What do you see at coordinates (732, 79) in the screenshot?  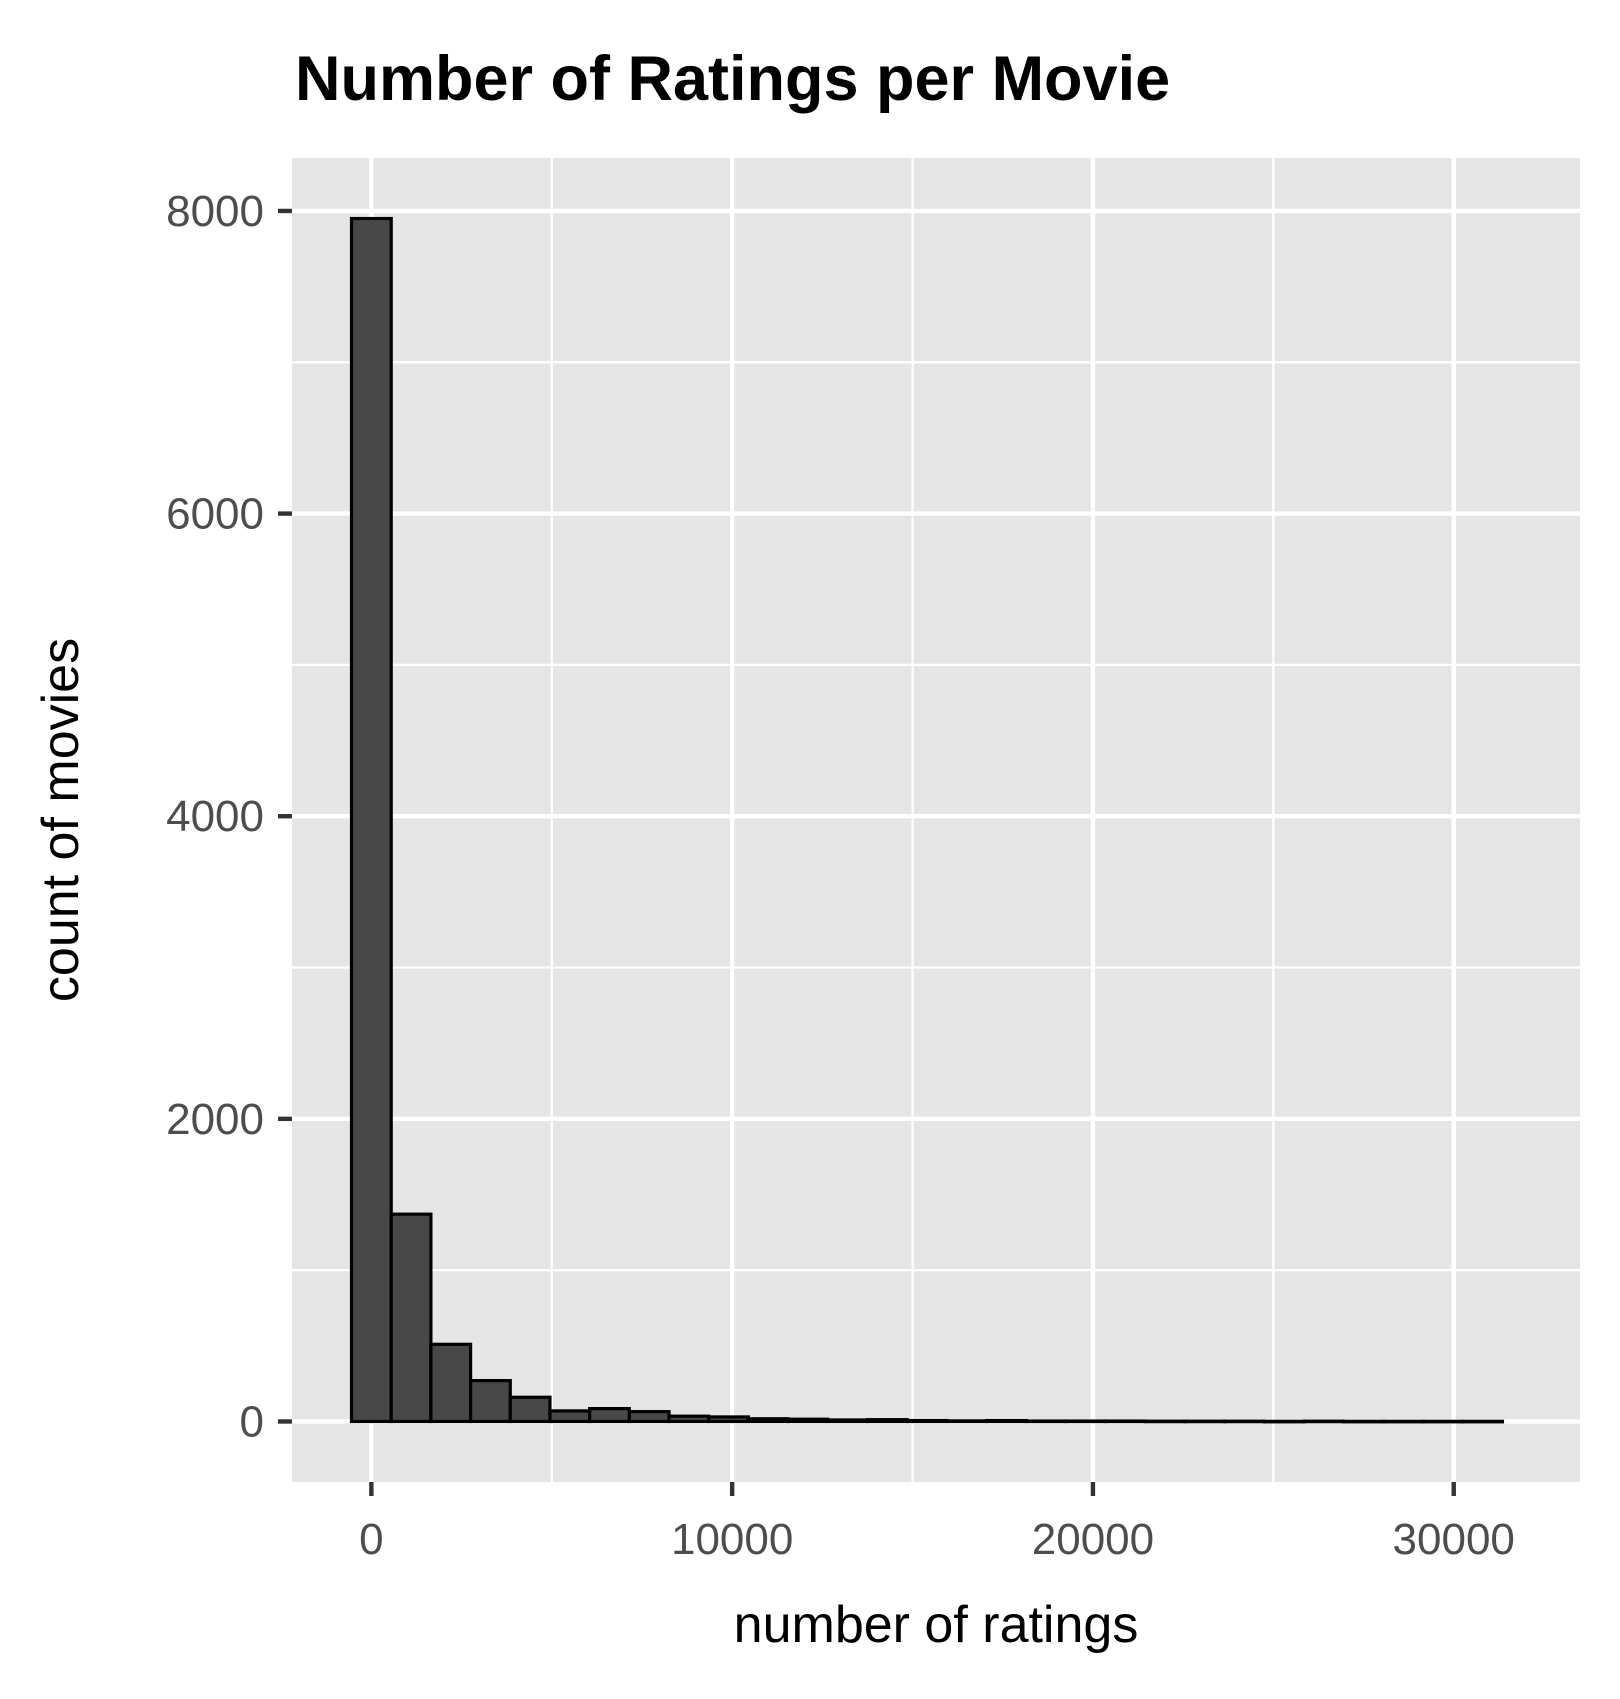 I see `chart-title: Number of Ratings per Movie` at bounding box center [732, 79].